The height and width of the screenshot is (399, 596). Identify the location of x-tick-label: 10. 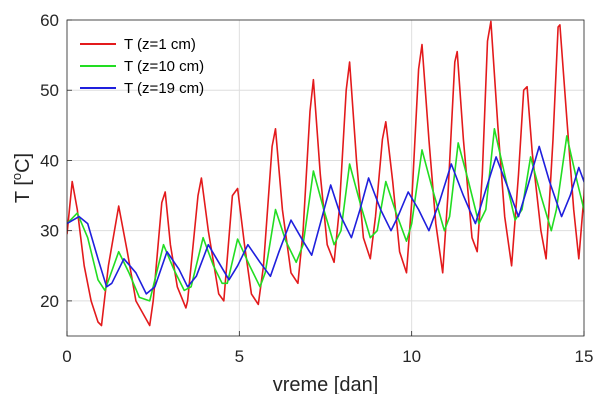
(411, 356).